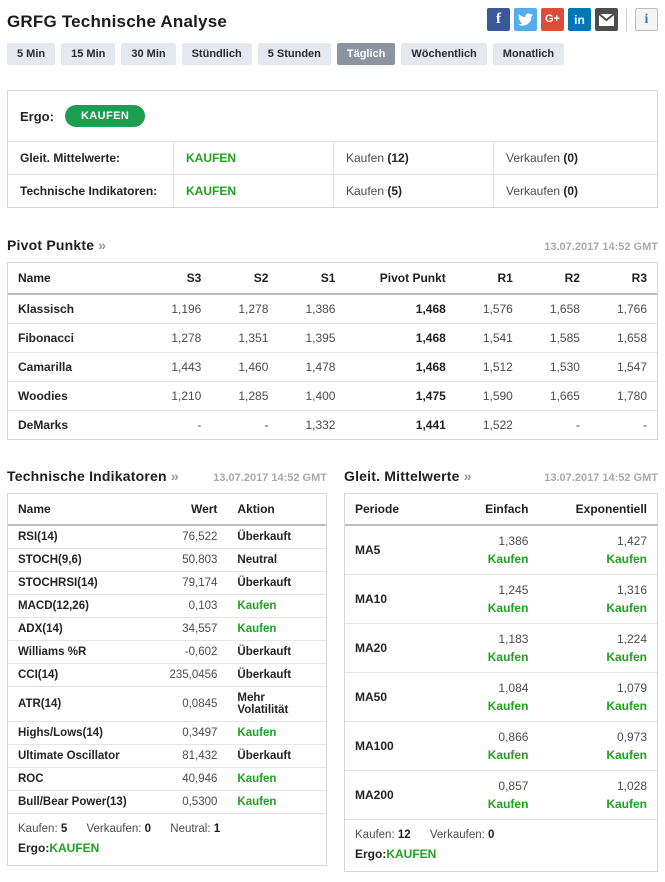  What do you see at coordinates (46, 309) in the screenshot?
I see `pivot-name: Klassisch` at bounding box center [46, 309].